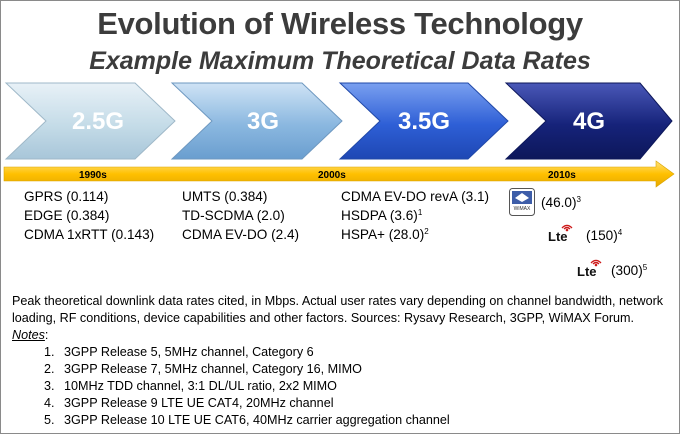  What do you see at coordinates (562, 175) in the screenshot?
I see `era-2010s: 2010s` at bounding box center [562, 175].